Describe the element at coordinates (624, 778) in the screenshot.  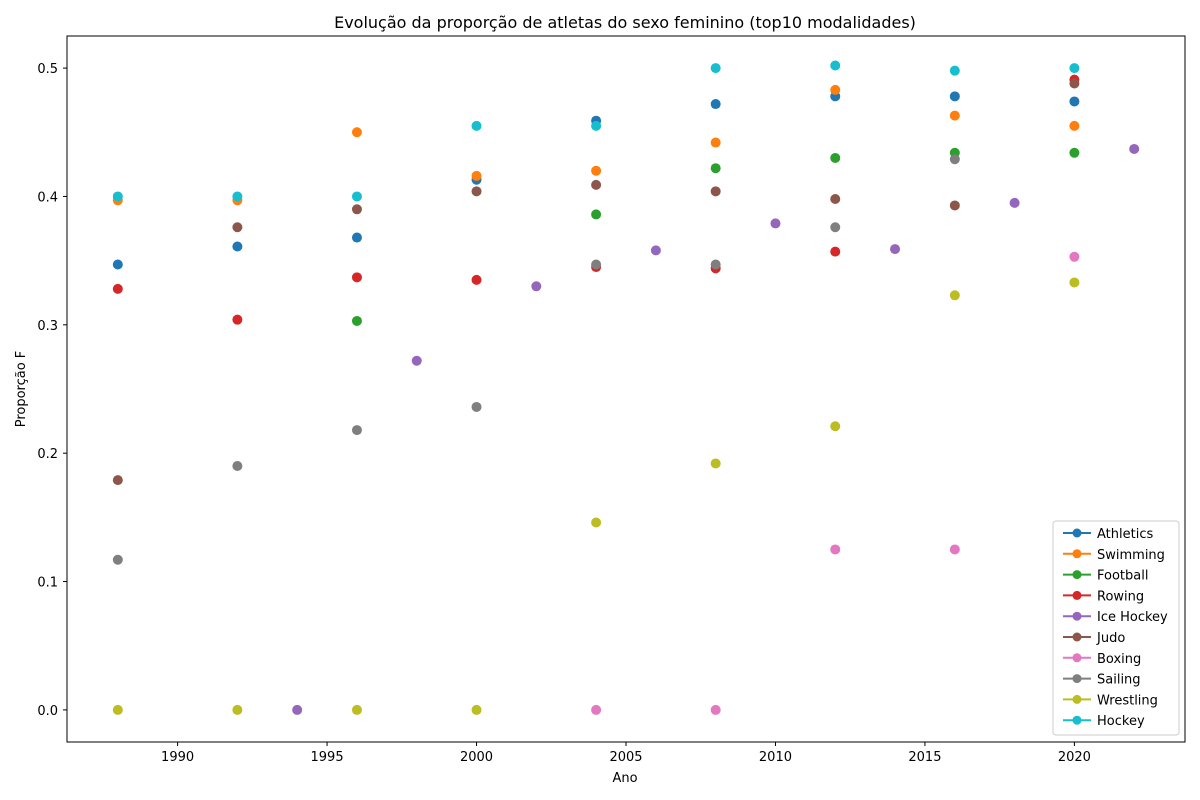
I see `x-axis-label: Ano` at that location.